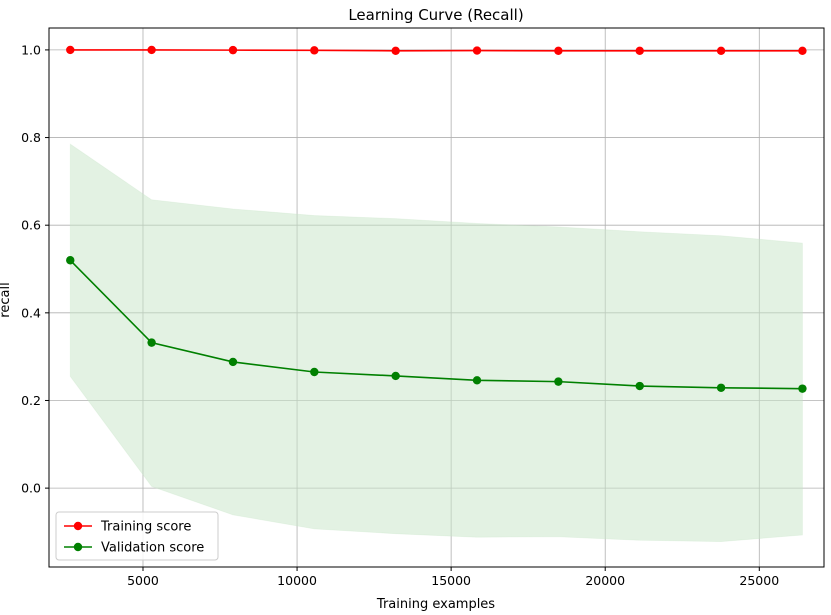 This screenshot has height=615, width=831. What do you see at coordinates (436, 50) in the screenshot?
I see `series-0-line` at bounding box center [436, 50].